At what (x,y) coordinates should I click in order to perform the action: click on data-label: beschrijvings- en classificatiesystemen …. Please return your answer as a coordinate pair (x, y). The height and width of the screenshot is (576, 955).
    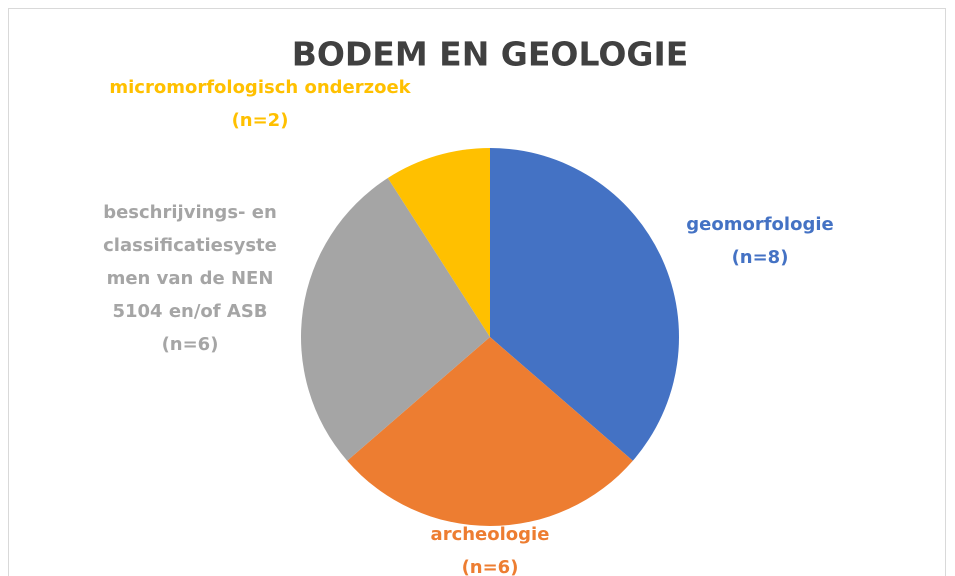
    Looking at the image, I should click on (190, 278).